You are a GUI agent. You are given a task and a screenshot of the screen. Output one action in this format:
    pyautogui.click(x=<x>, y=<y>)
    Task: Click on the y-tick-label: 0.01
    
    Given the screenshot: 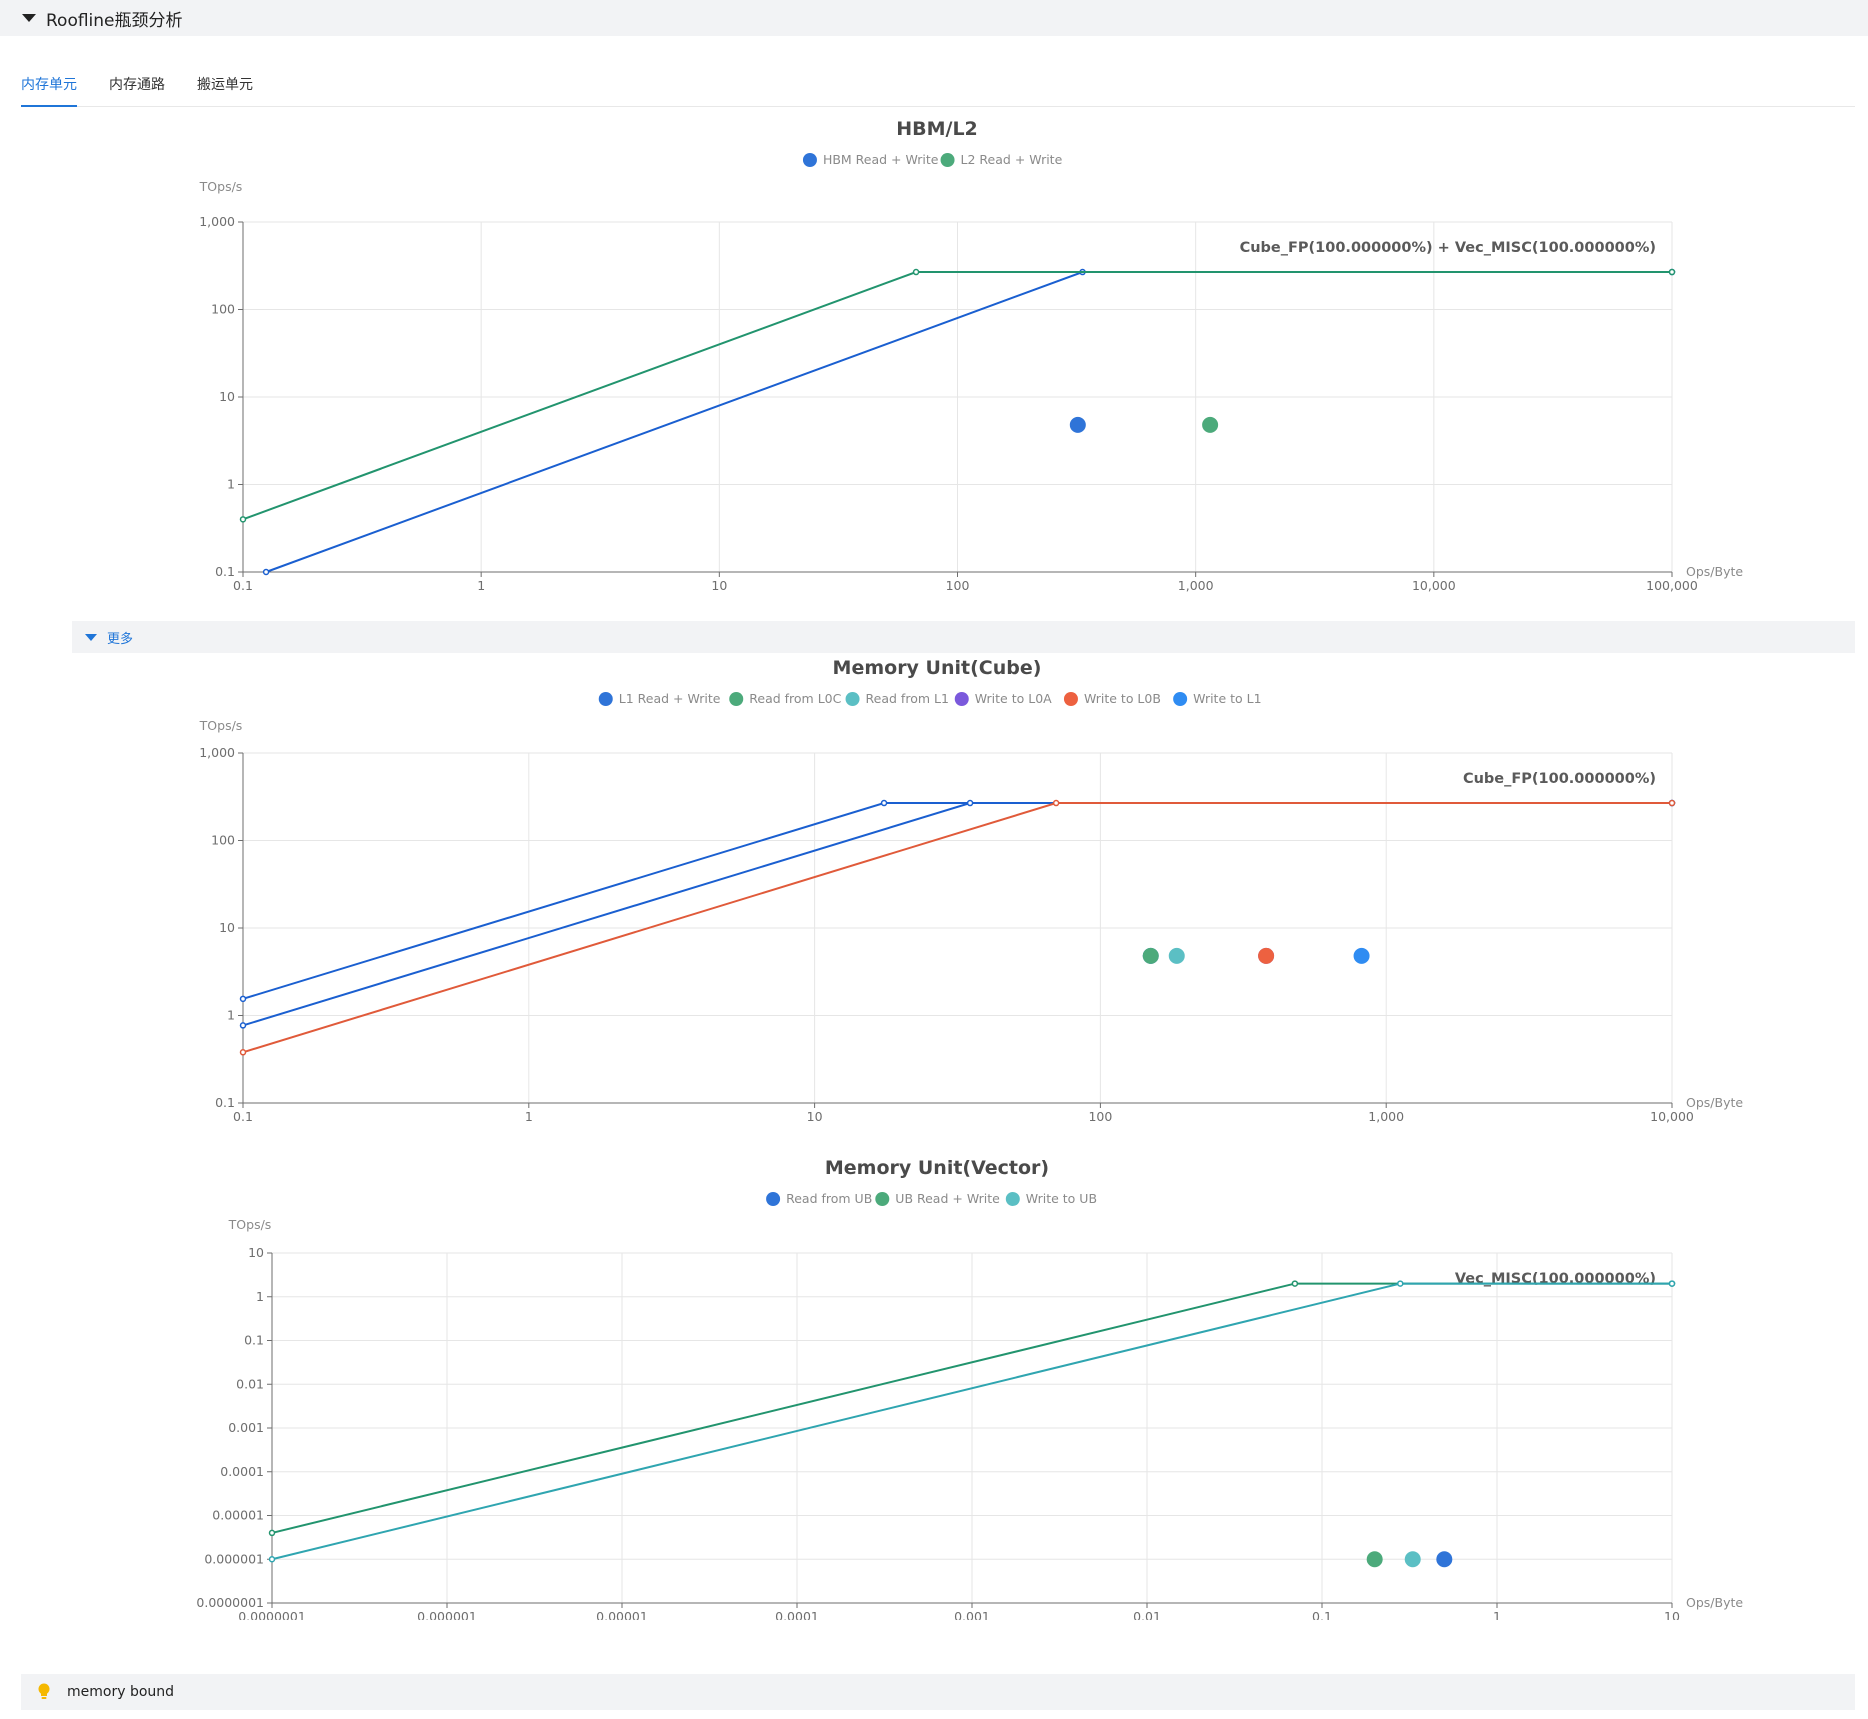 What is the action you would take?
    pyautogui.click(x=250, y=1383)
    